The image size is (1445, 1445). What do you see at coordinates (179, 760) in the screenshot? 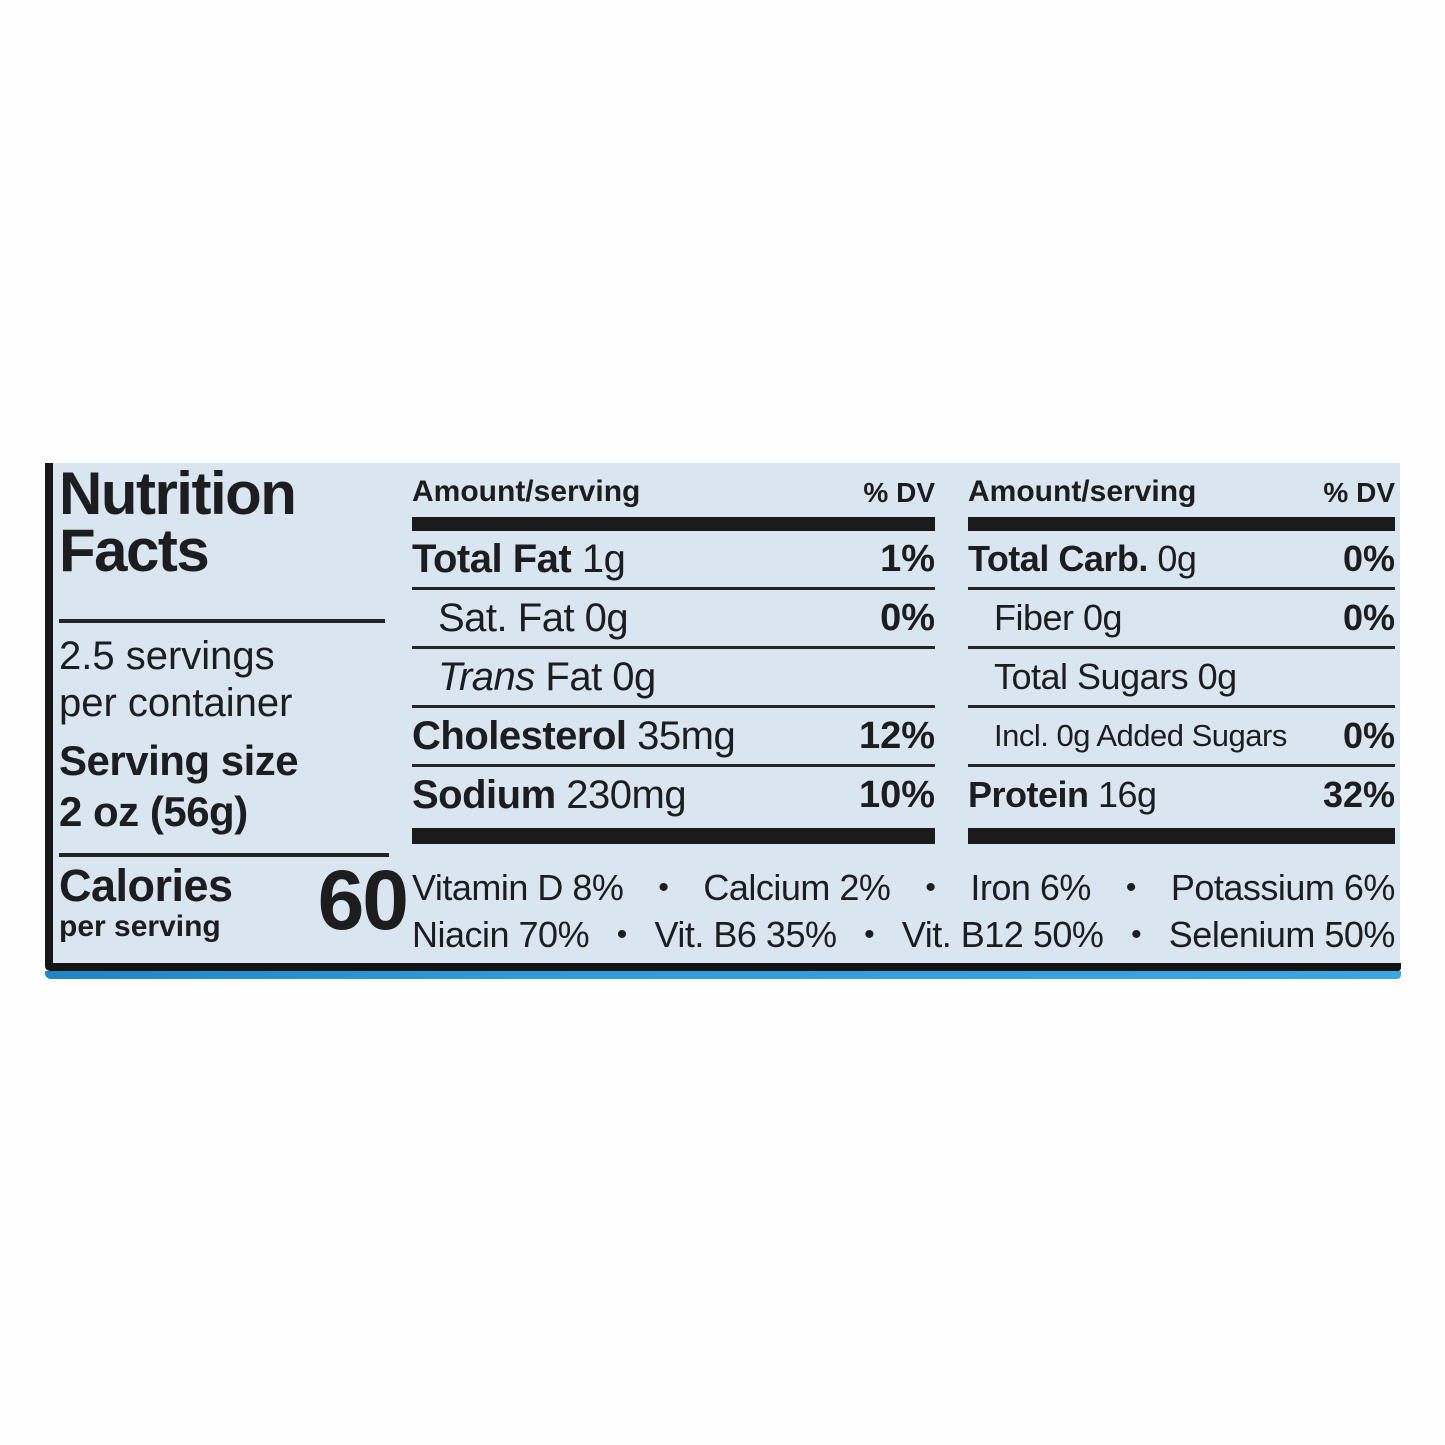
I see `serving-size-label: Serving size` at bounding box center [179, 760].